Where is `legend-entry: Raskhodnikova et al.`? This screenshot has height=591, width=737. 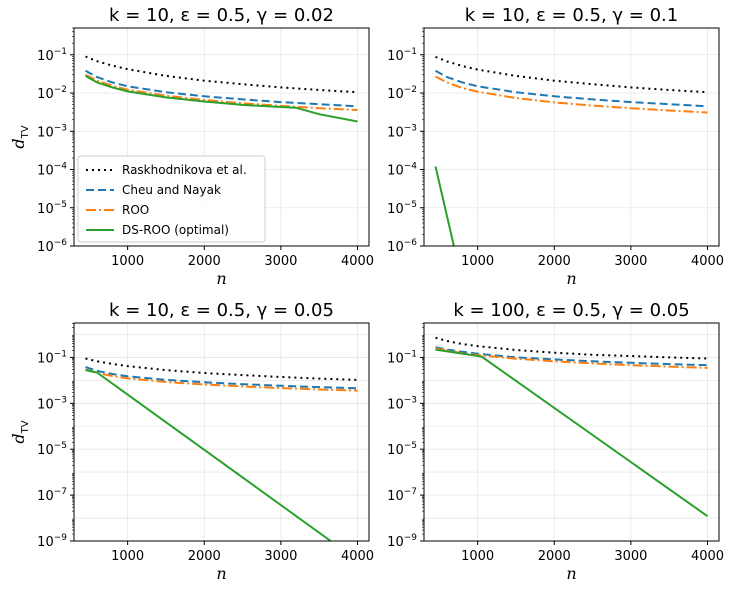
legend-entry: Raskhodnikova et al. is located at coordinates (184, 170).